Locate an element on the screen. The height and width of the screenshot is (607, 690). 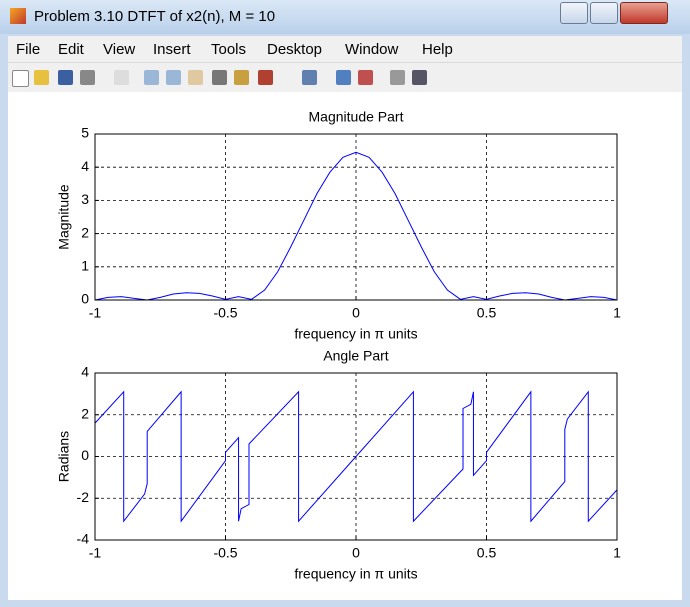
zoom-in-icon is located at coordinates (151, 77).